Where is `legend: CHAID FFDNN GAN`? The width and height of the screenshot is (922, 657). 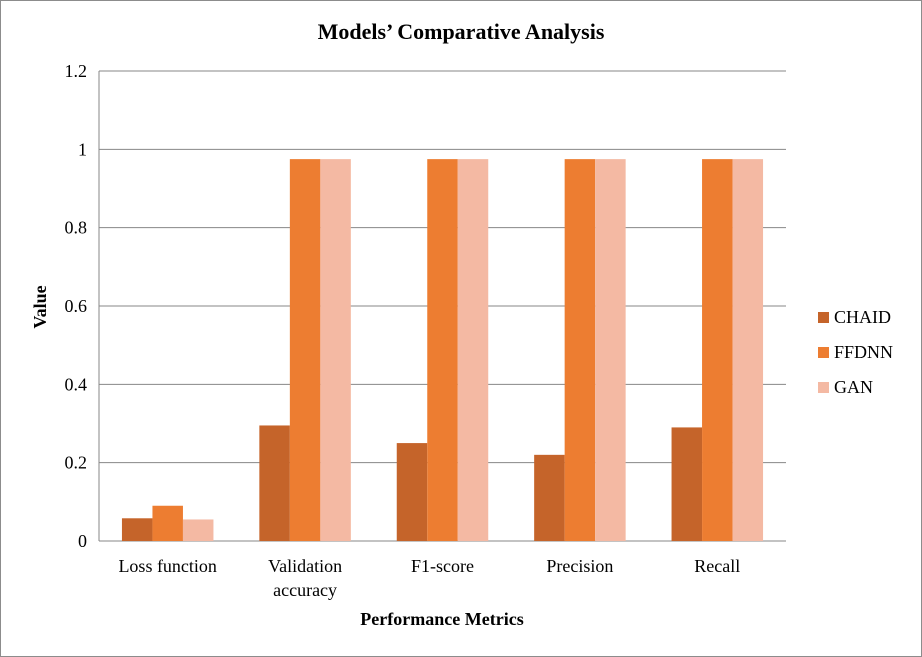 legend: CHAID FFDNN GAN is located at coordinates (855, 352).